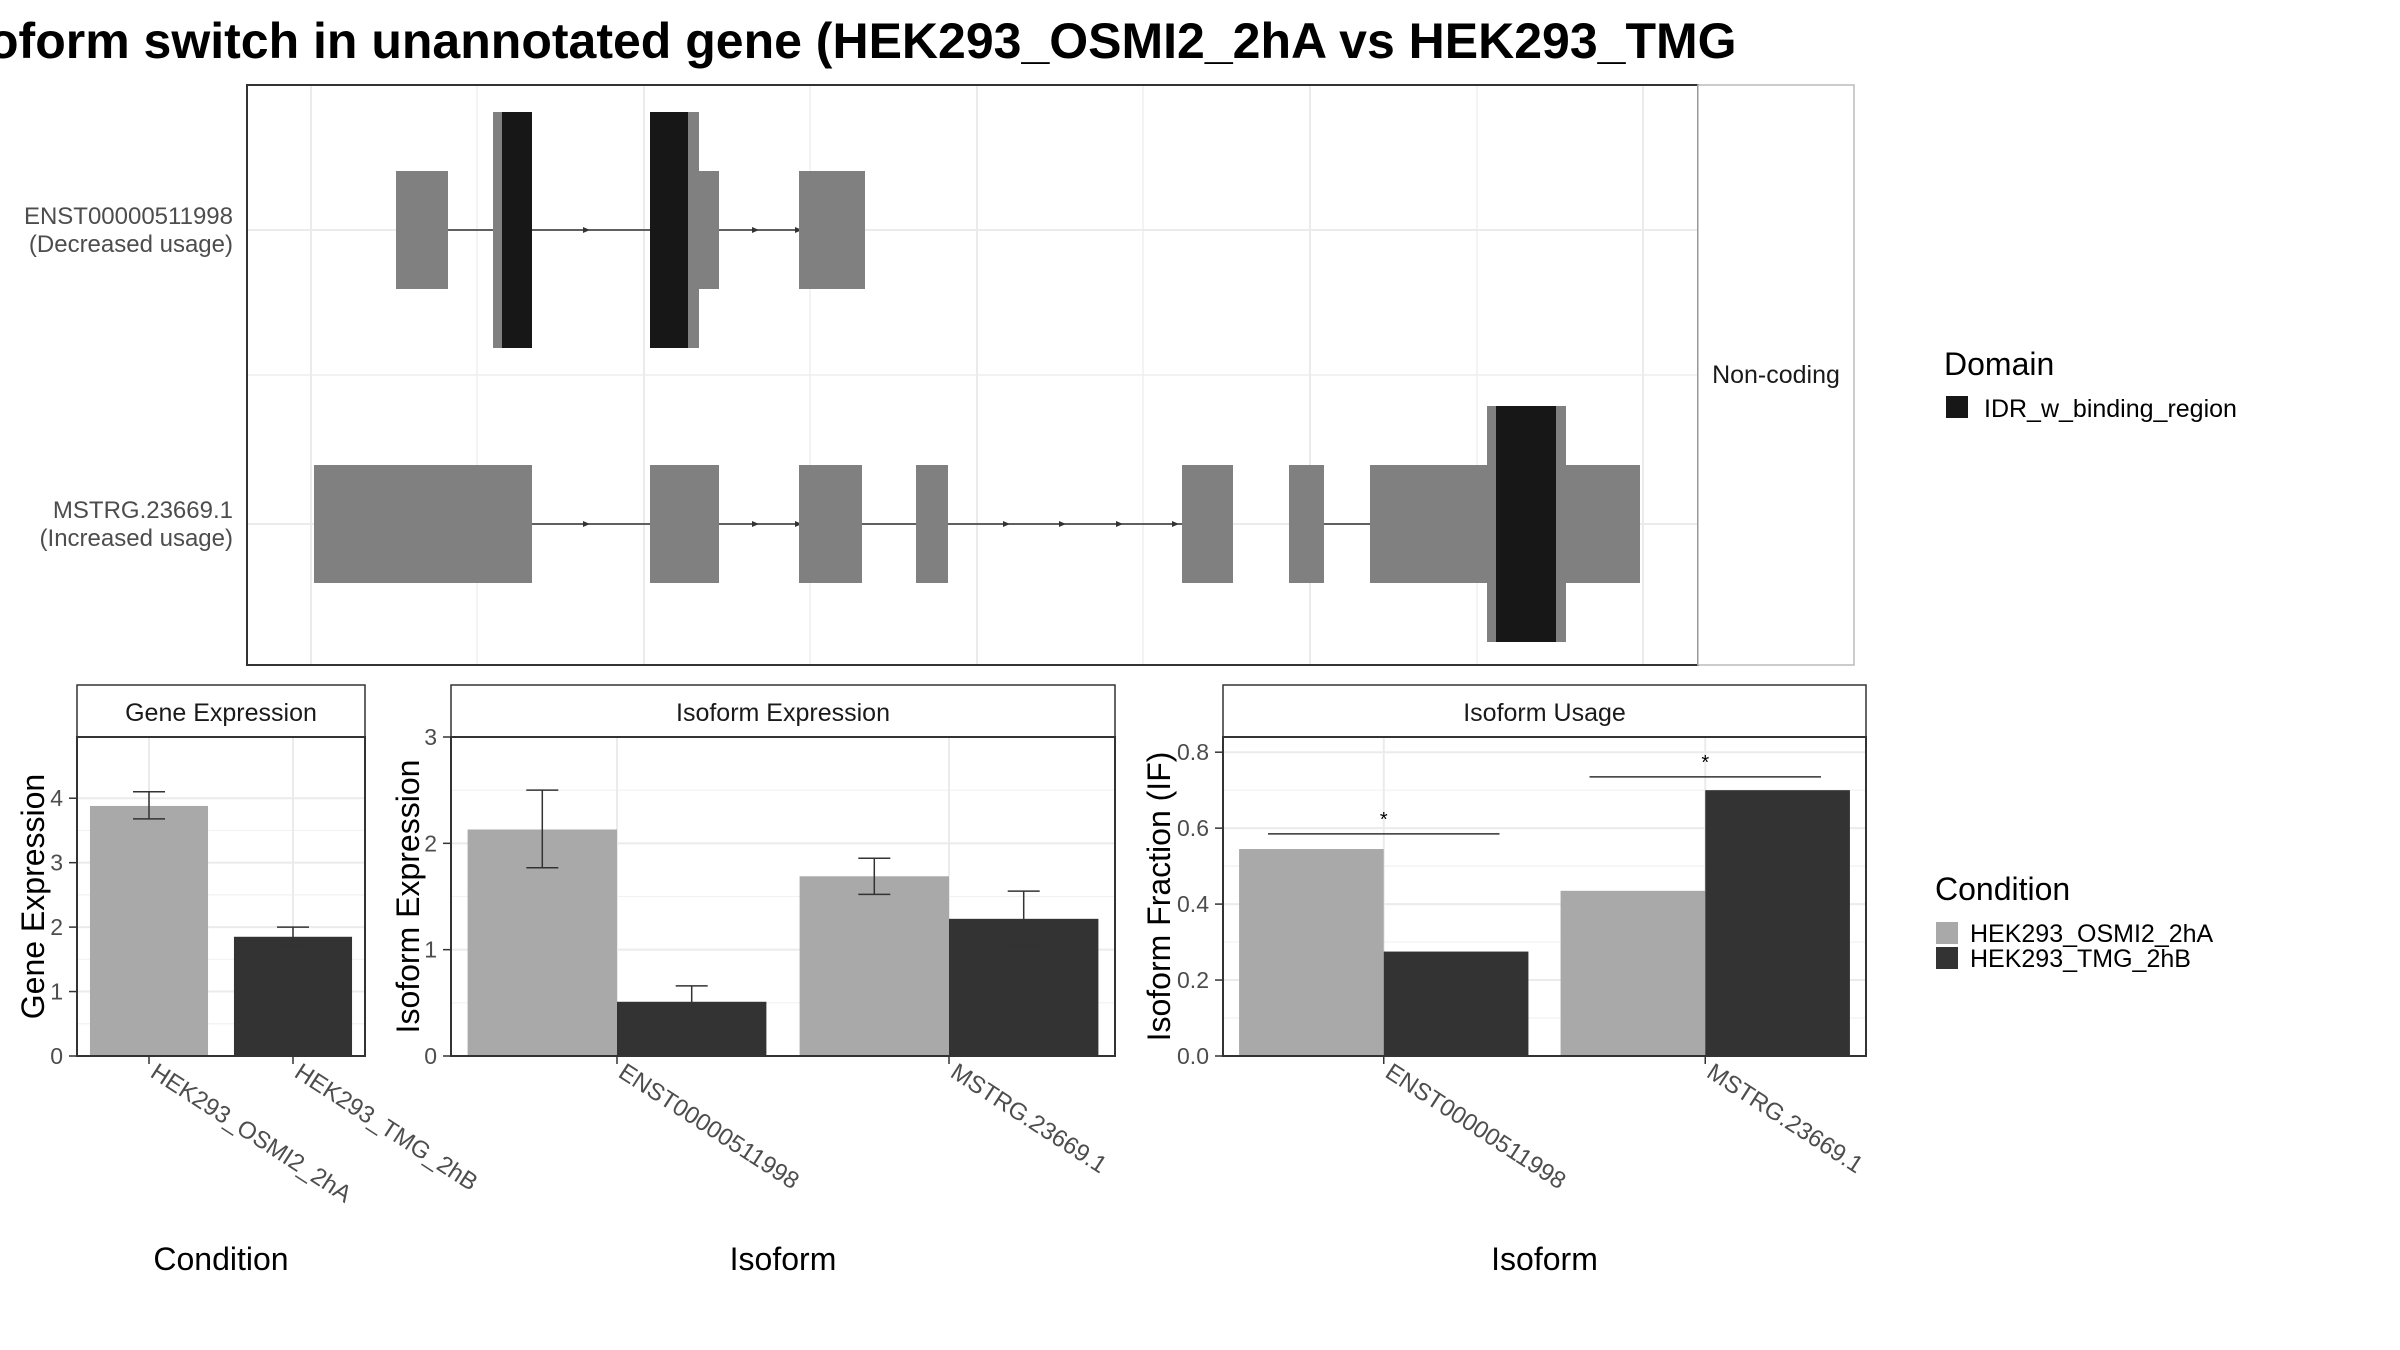 This screenshot has width=2400, height=1350. What do you see at coordinates (1544, 713) in the screenshot?
I see `facet-strip-title: Isoform Usage` at bounding box center [1544, 713].